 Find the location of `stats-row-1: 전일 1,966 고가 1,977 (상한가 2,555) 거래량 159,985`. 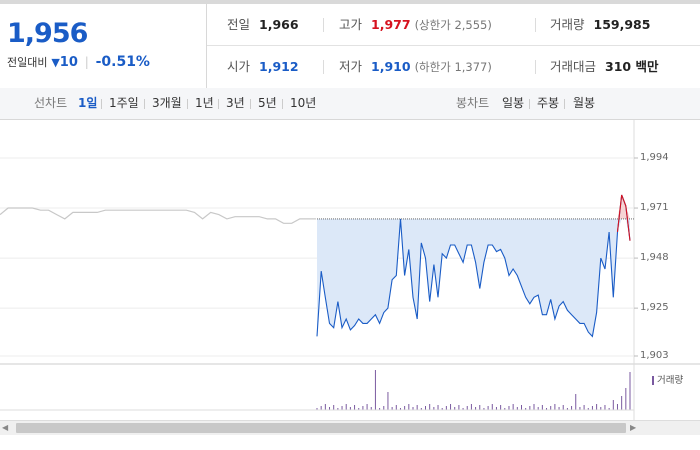

stats-row-1: 전일 1,966 고가 1,977 (상한가 2,555) 거래량 159,985 is located at coordinates (453, 25).